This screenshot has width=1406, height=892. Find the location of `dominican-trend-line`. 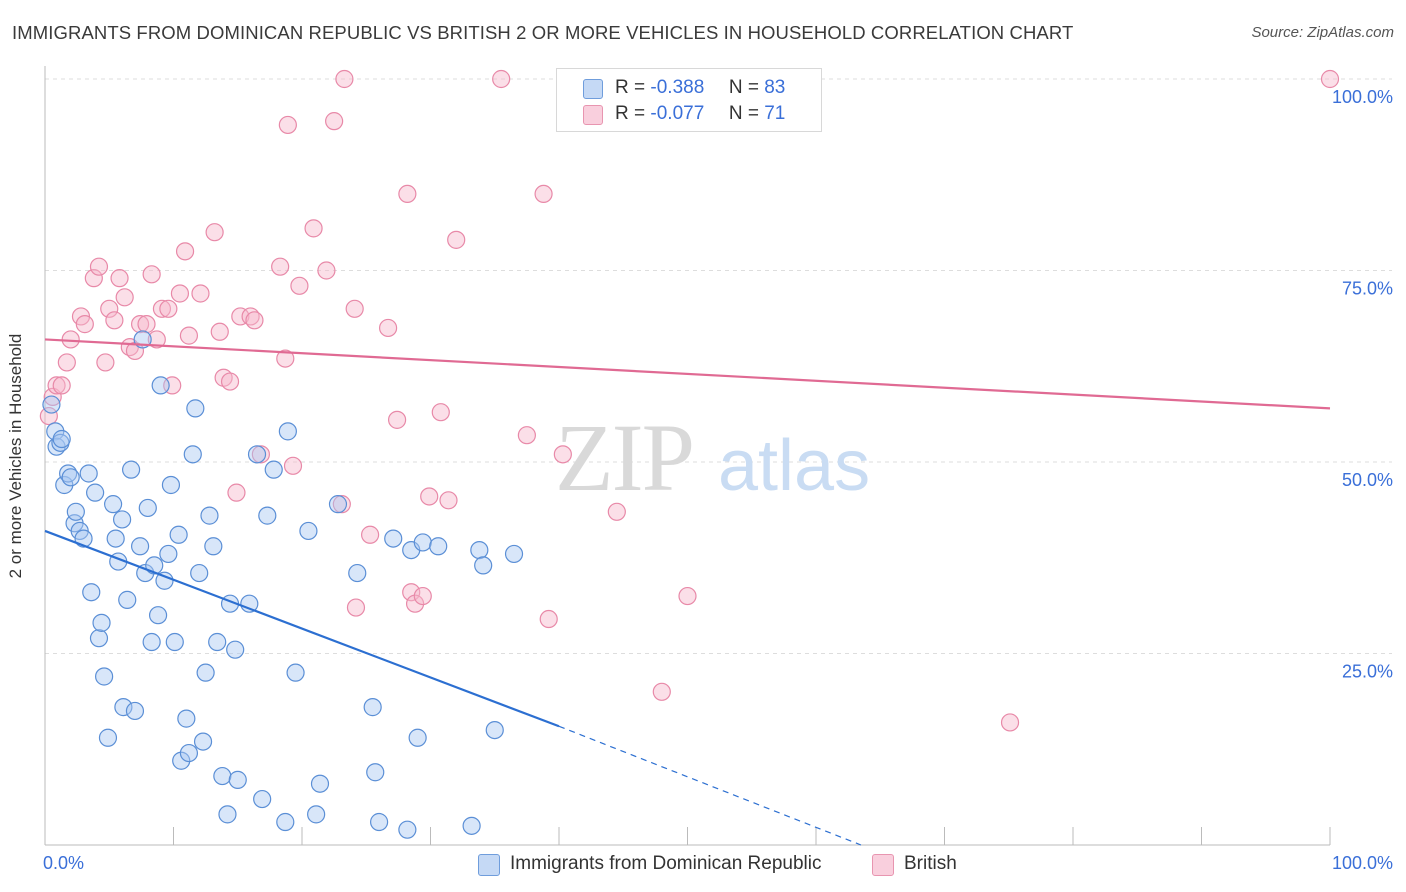

dominican-trend-line is located at coordinates (302, 628).